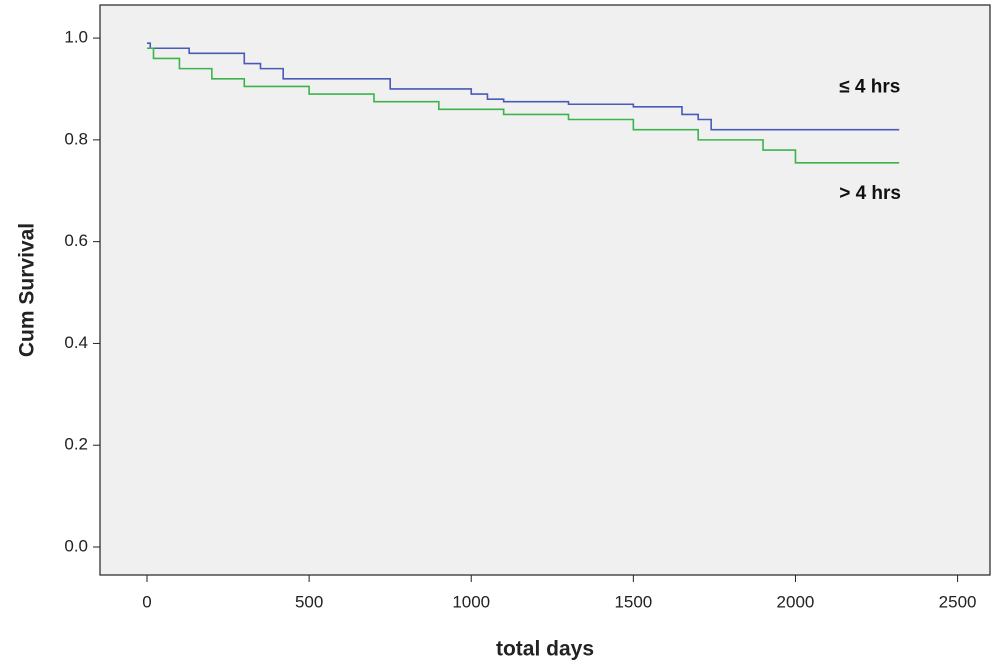  What do you see at coordinates (76, 138) in the screenshot?
I see `y-tick-label: 0.8` at bounding box center [76, 138].